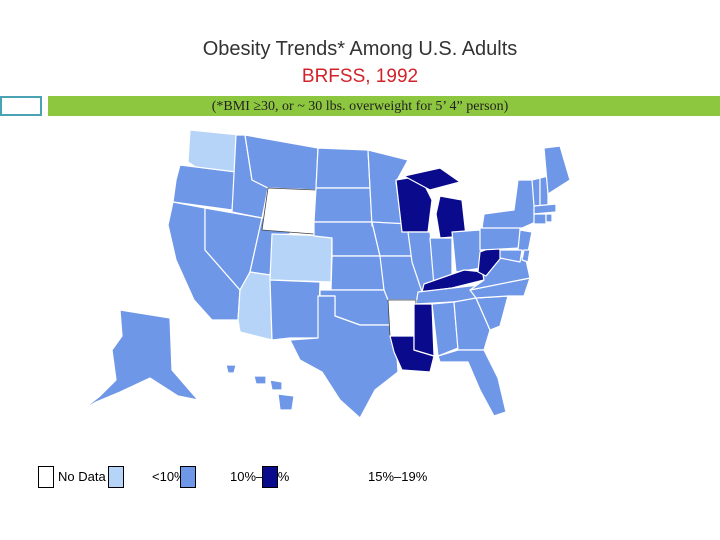 This screenshot has width=720, height=540. What do you see at coordinates (511, 256) in the screenshot?
I see `state-md` at bounding box center [511, 256].